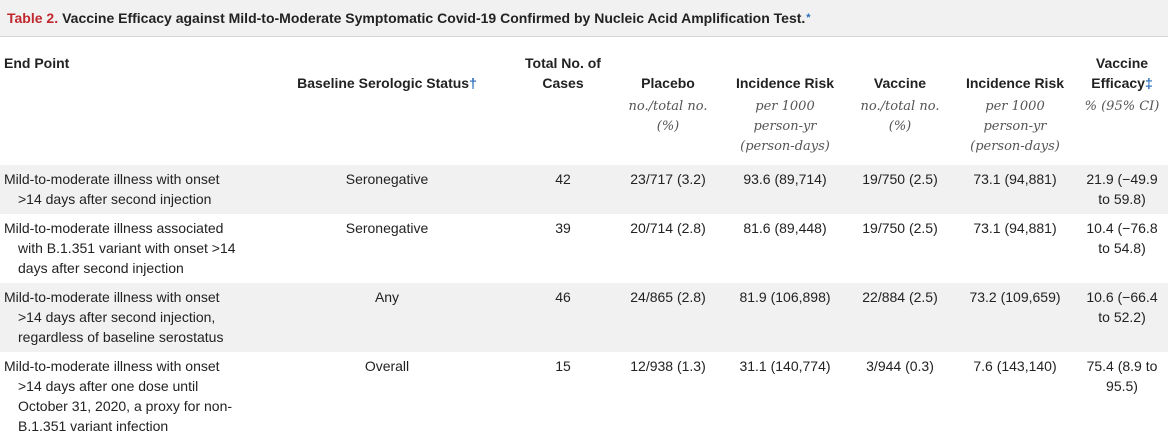  Describe the element at coordinates (900, 366) in the screenshot. I see `vaccine-cell: 3/944 (0.3)` at that location.